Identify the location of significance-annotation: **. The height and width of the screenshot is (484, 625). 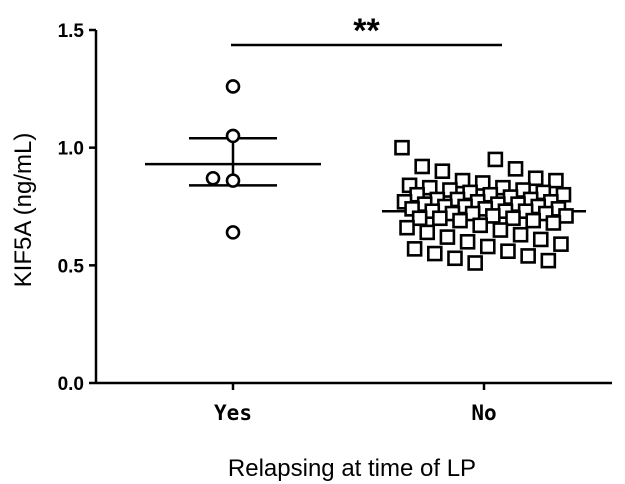
(366, 31).